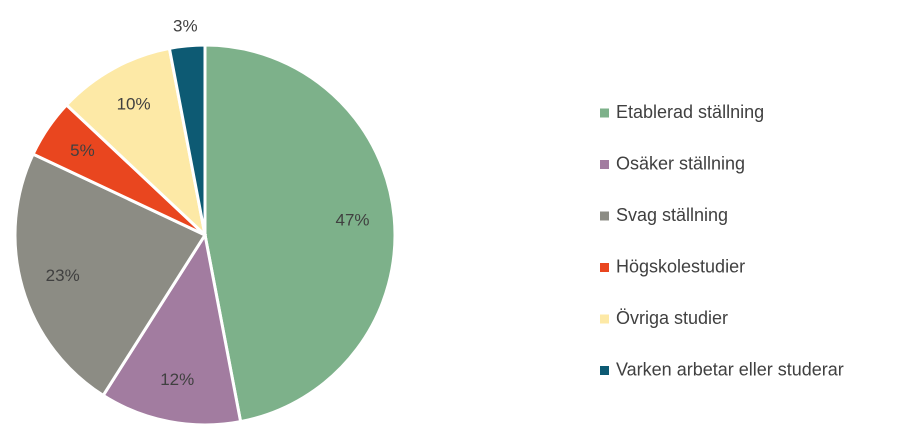 The height and width of the screenshot is (431, 902). I want to click on data-label: 3%, so click(185, 25).